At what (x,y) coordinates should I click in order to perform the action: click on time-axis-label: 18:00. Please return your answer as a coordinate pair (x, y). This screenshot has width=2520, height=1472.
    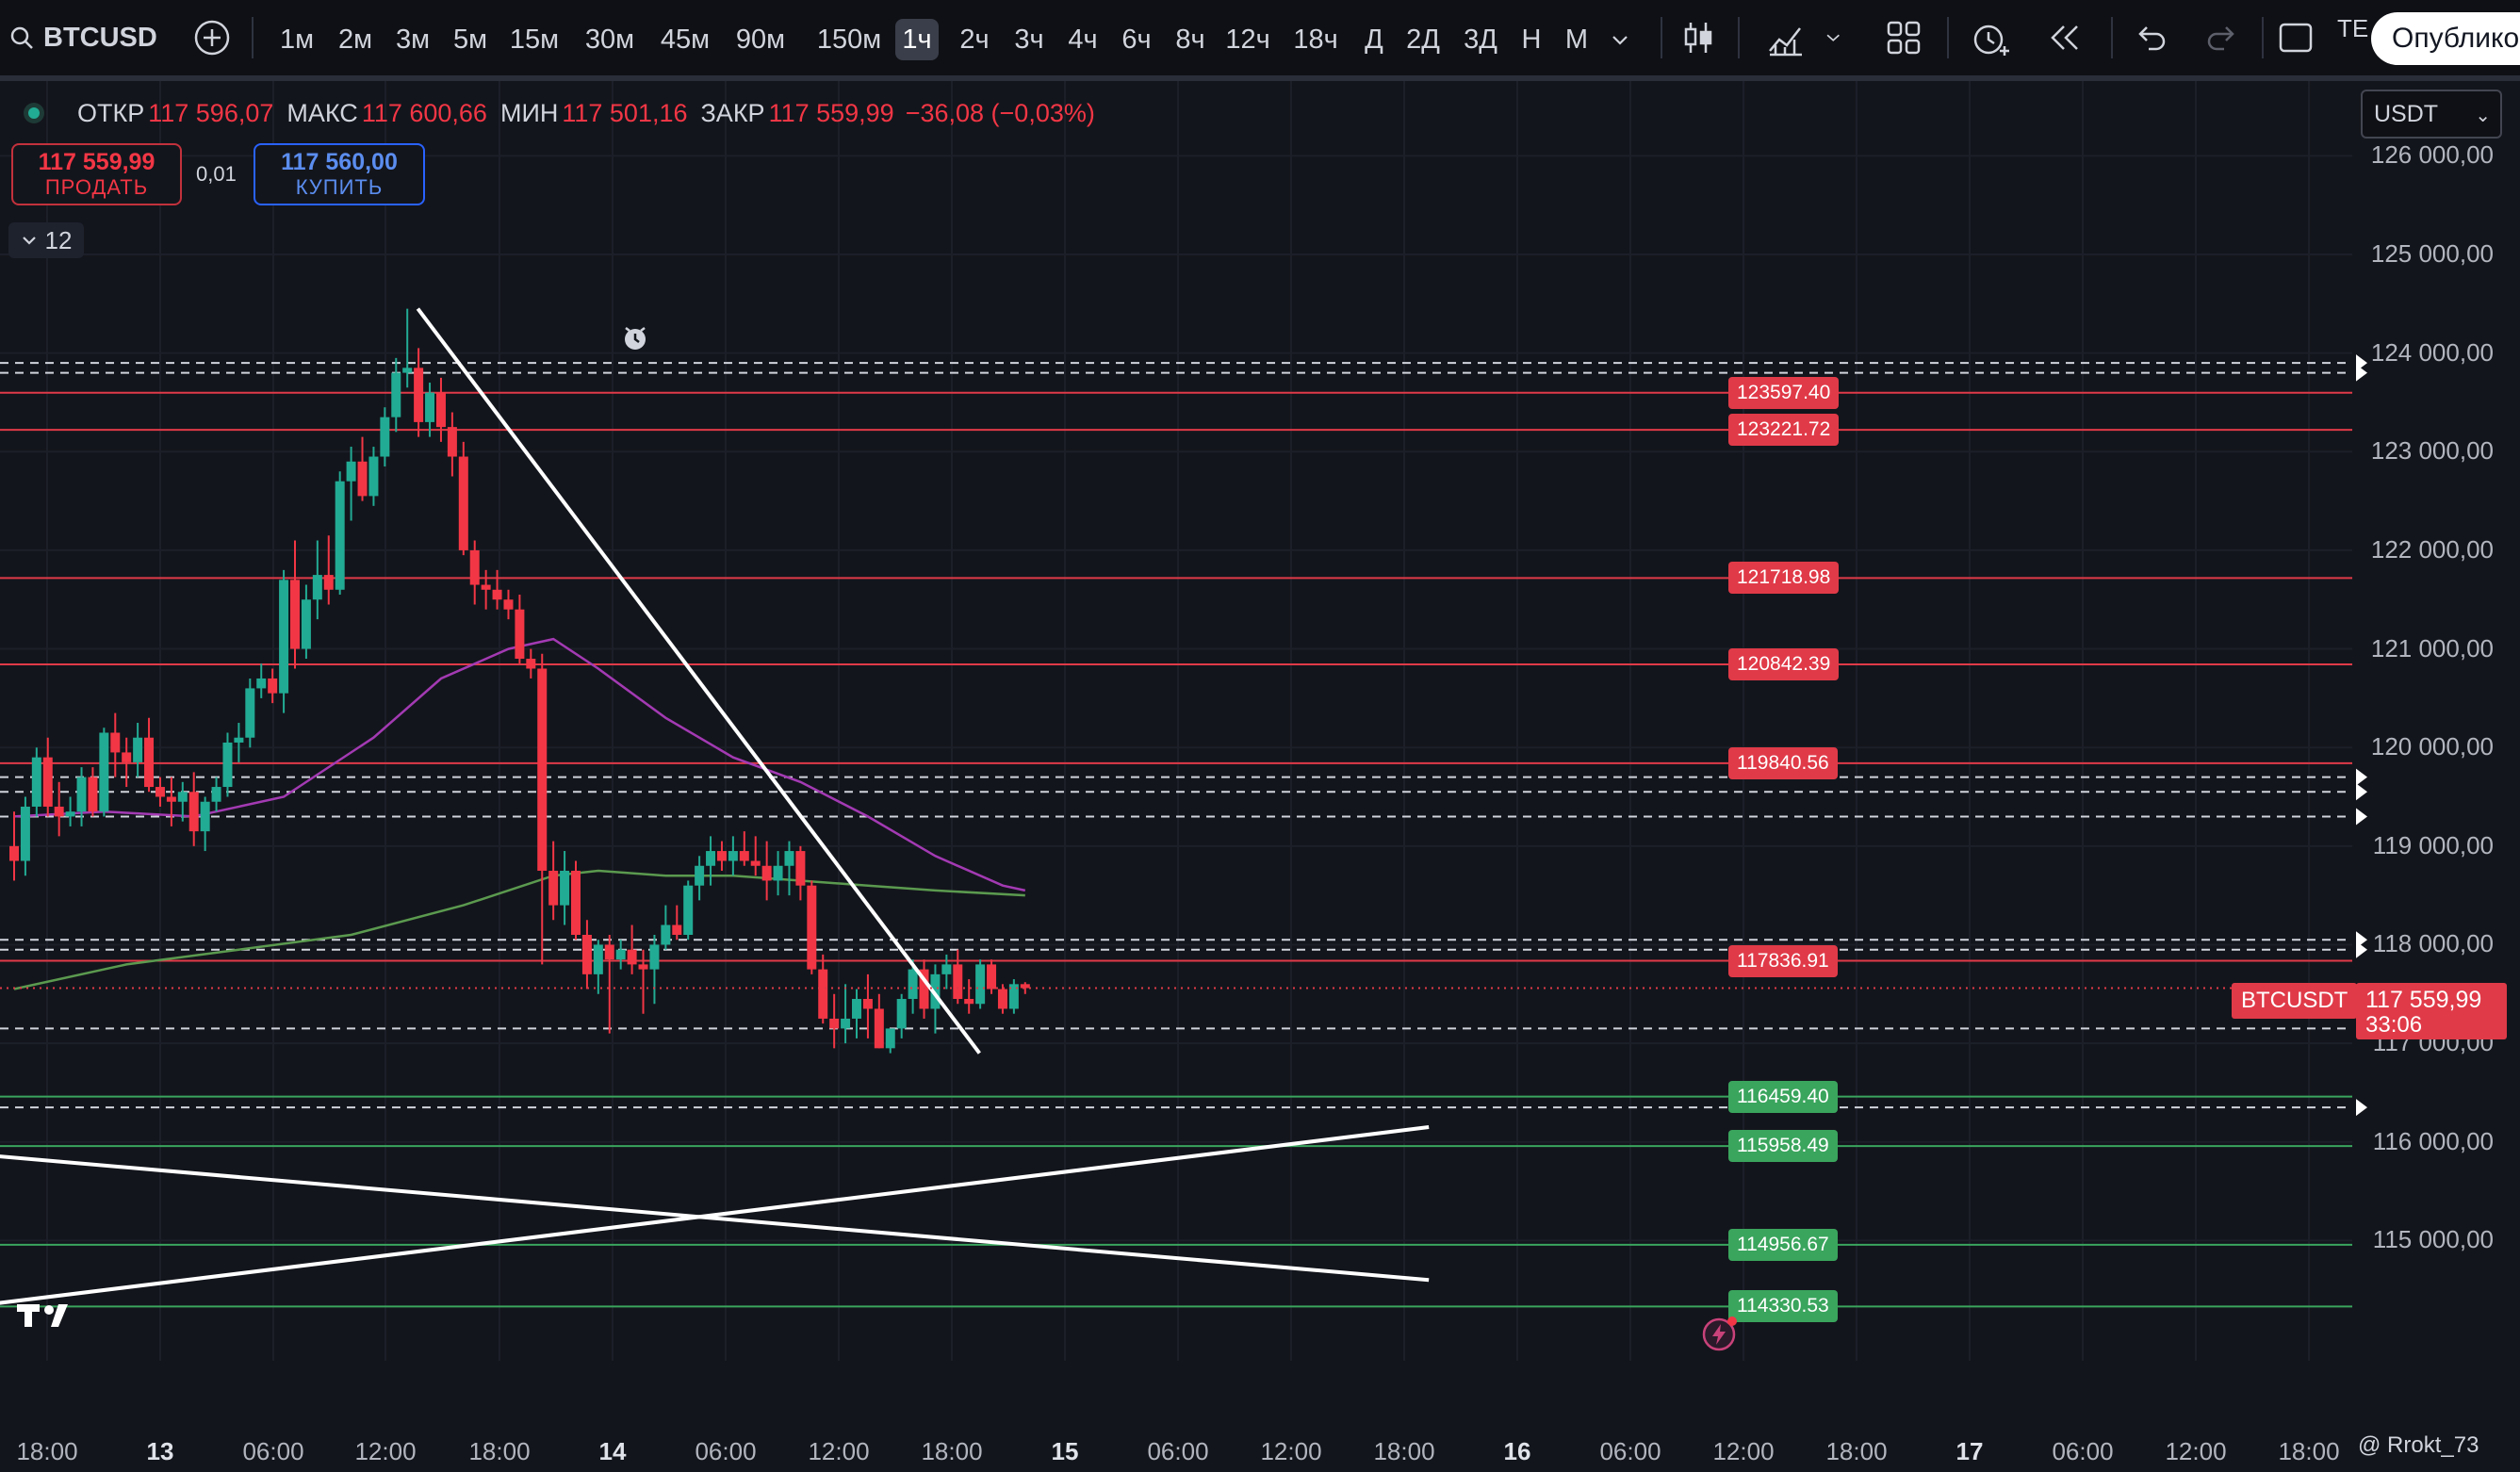
    Looking at the image, I should click on (952, 1451).